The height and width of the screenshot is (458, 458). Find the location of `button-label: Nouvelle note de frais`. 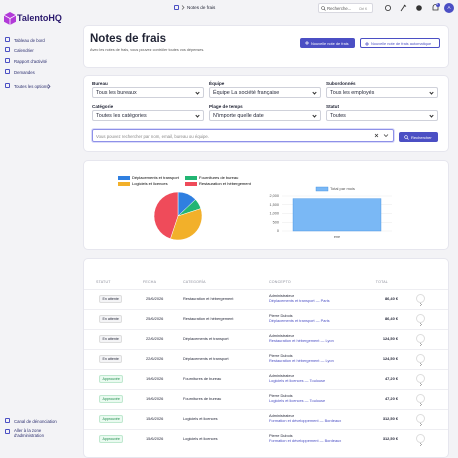

button-label: Nouvelle note de frais is located at coordinates (330, 43).